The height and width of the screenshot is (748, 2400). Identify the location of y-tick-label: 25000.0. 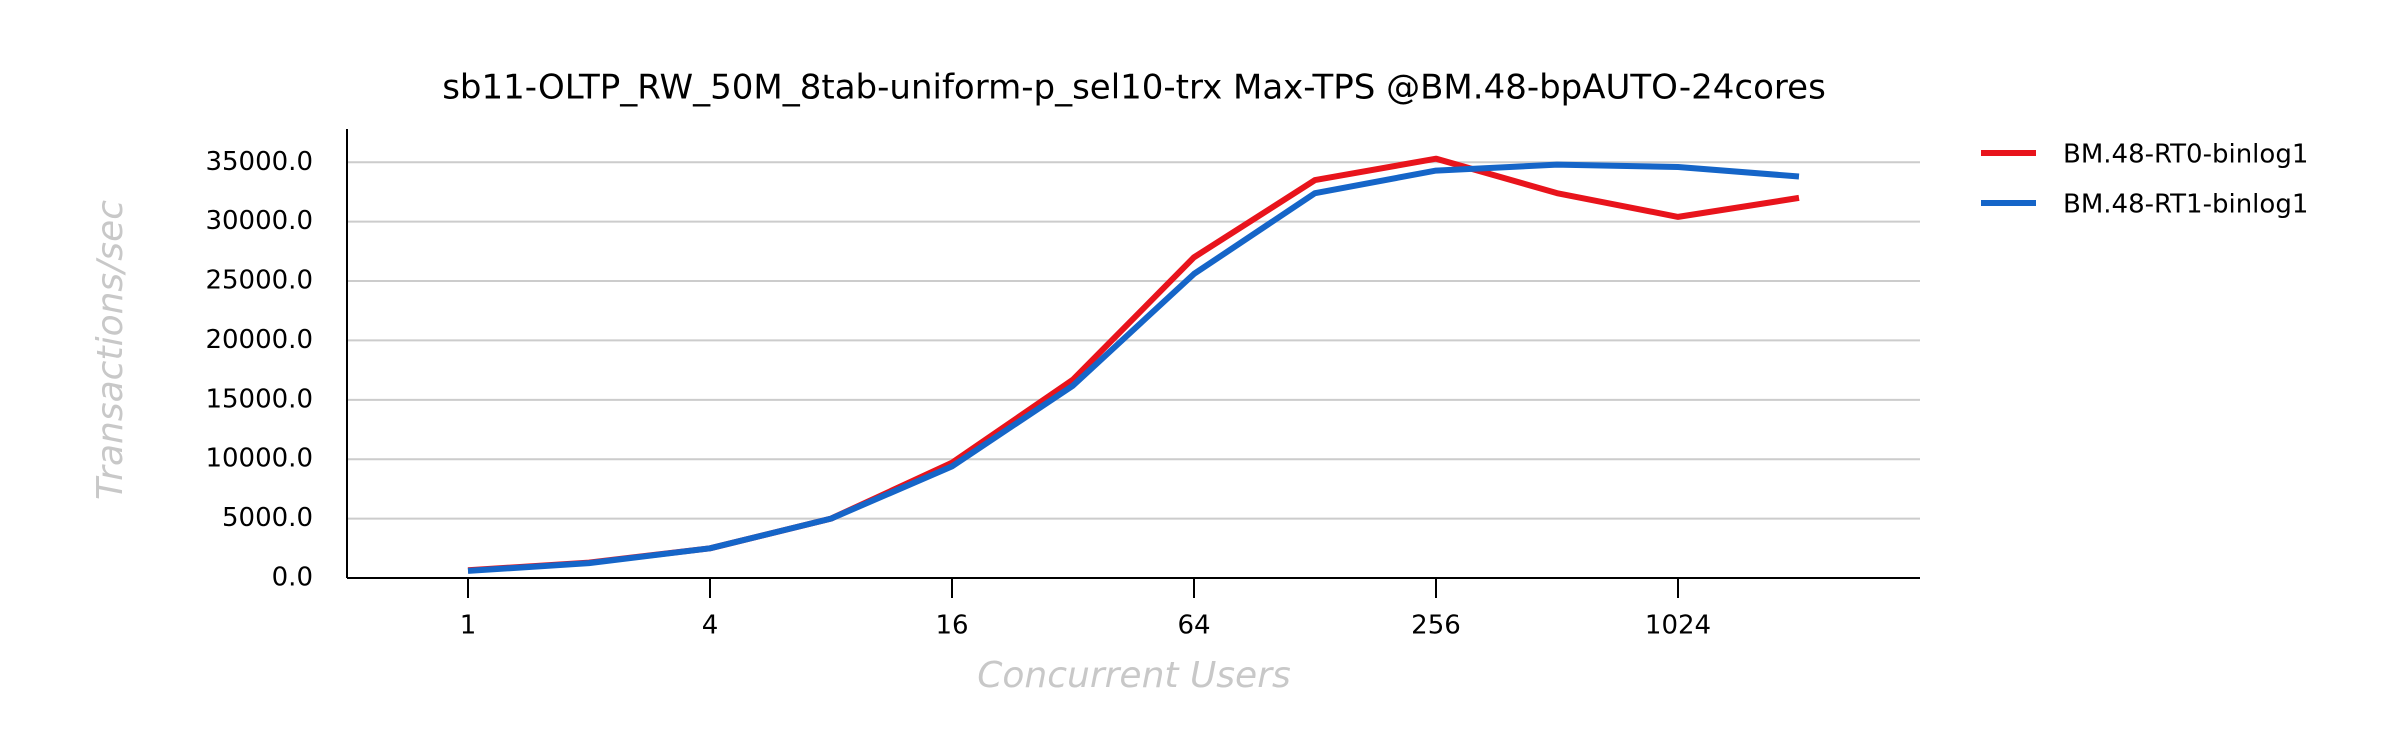
(259, 281).